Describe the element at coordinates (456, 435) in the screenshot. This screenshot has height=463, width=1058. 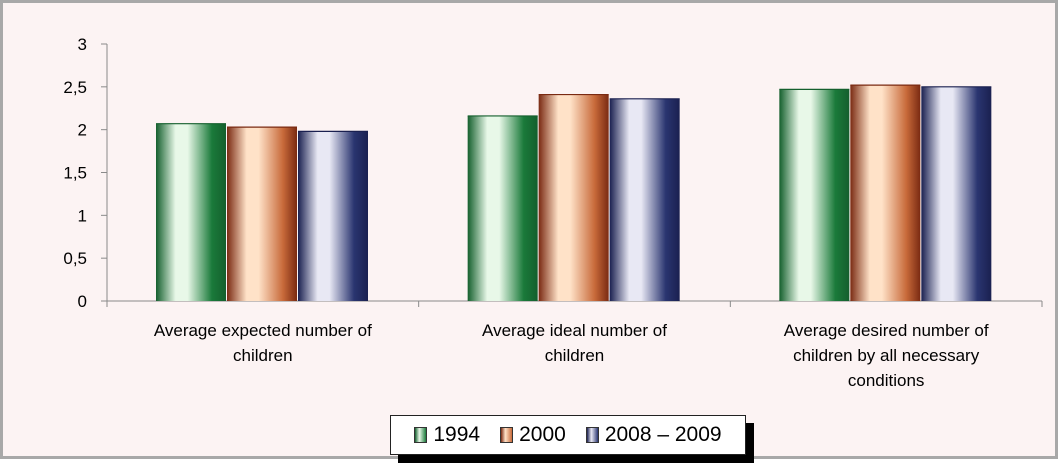
I see `legend-label-1994: 1994` at that location.